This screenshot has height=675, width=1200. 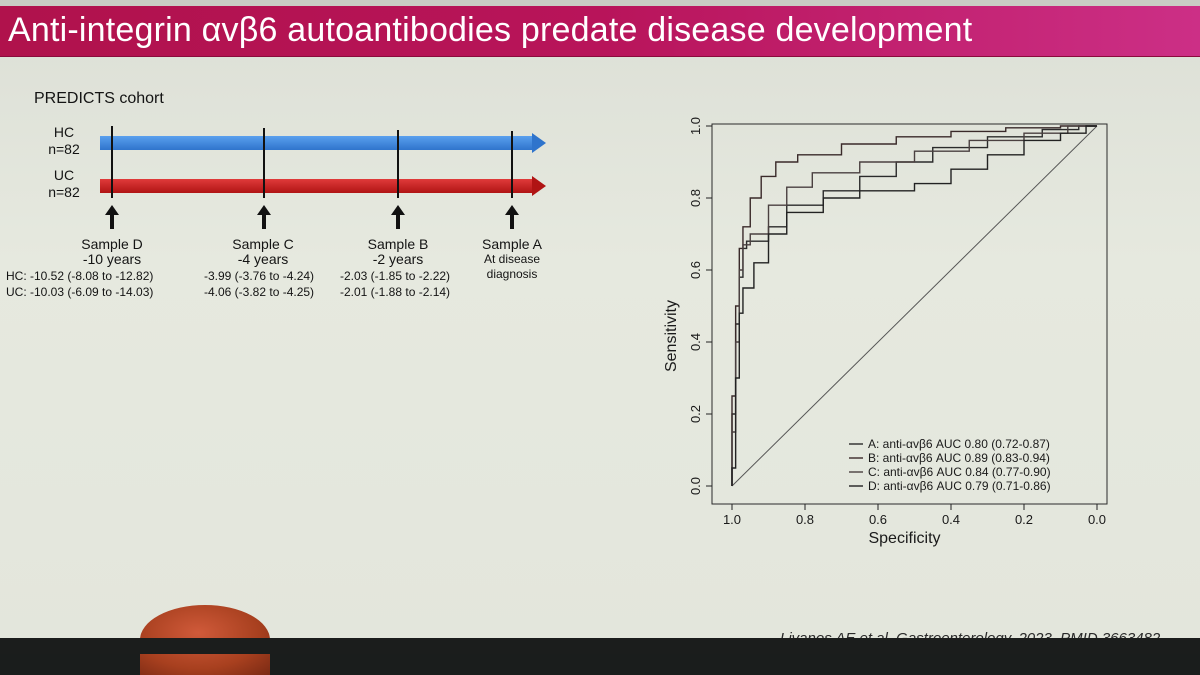 I want to click on y-tick-label: 0.0, so click(x=695, y=486).